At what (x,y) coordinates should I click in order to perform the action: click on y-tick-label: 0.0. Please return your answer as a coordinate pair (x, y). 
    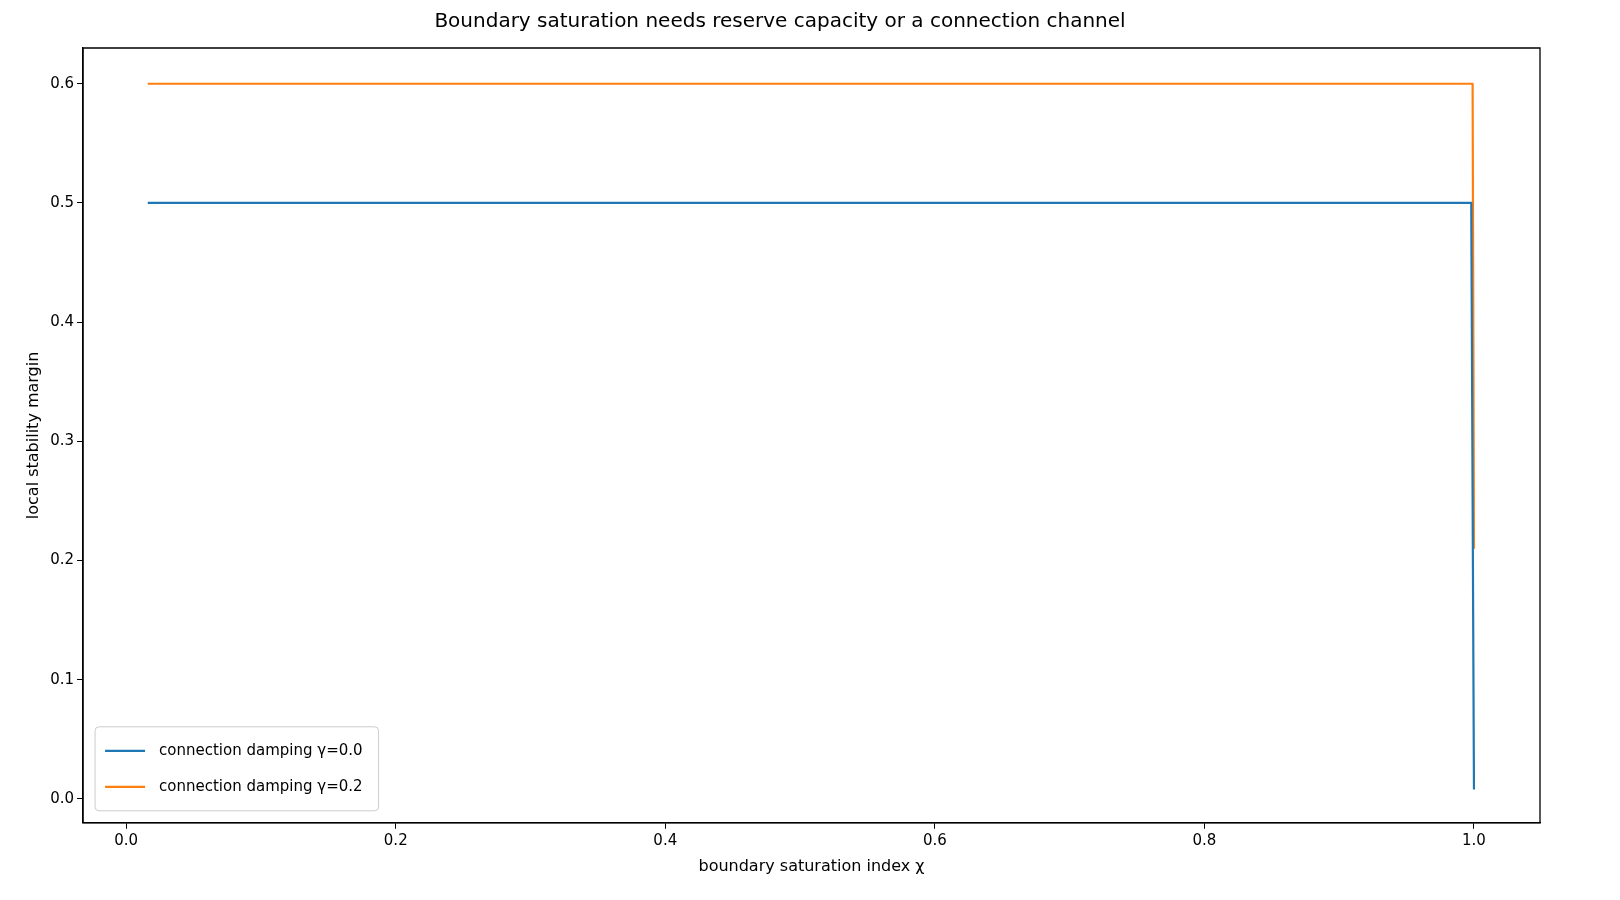
    Looking at the image, I should click on (62, 797).